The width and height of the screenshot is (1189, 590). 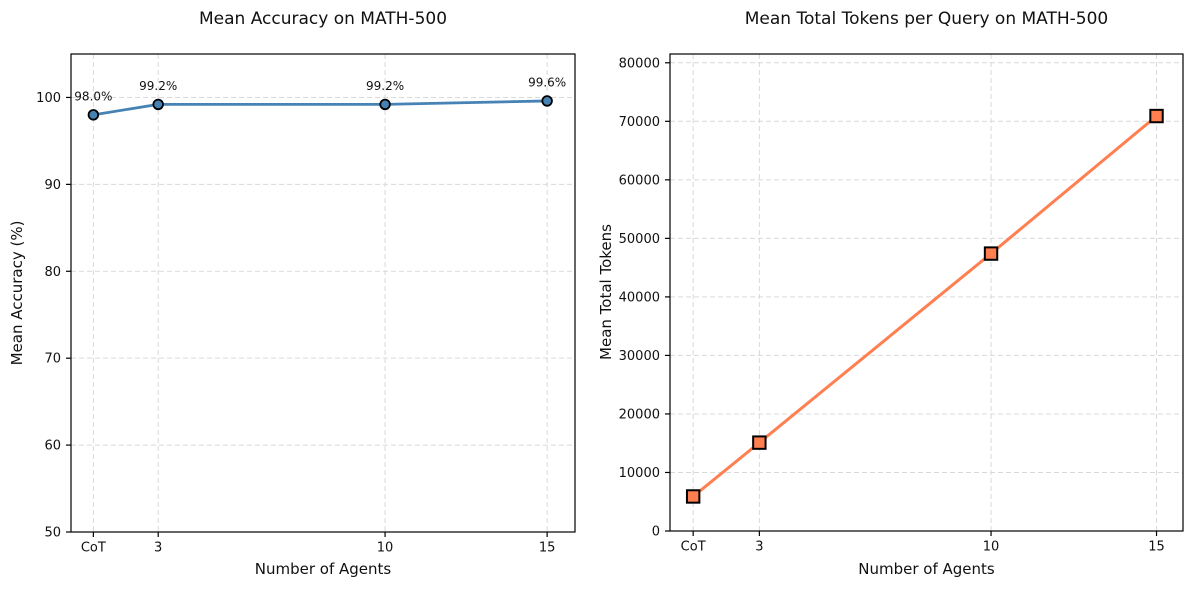 I want to click on y-tick-label: 40000, so click(x=639, y=297).